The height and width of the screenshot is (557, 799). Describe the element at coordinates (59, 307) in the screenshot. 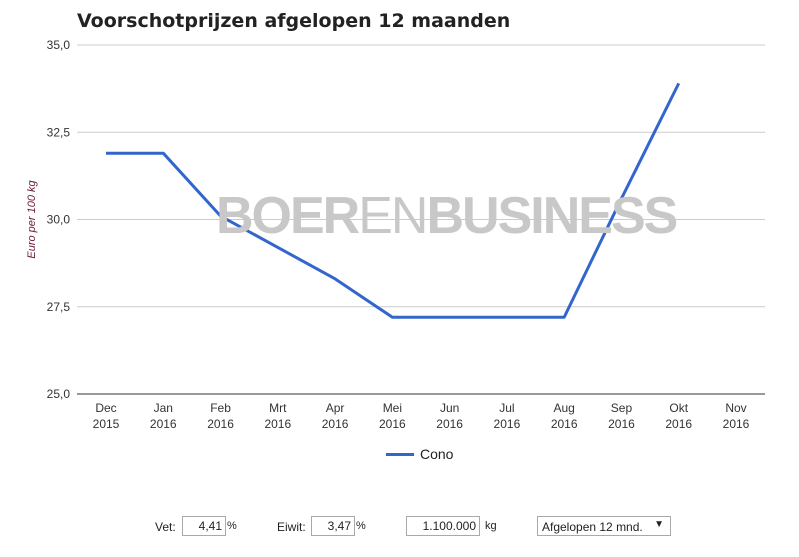

I see `y-tick-label: 27,5` at that location.